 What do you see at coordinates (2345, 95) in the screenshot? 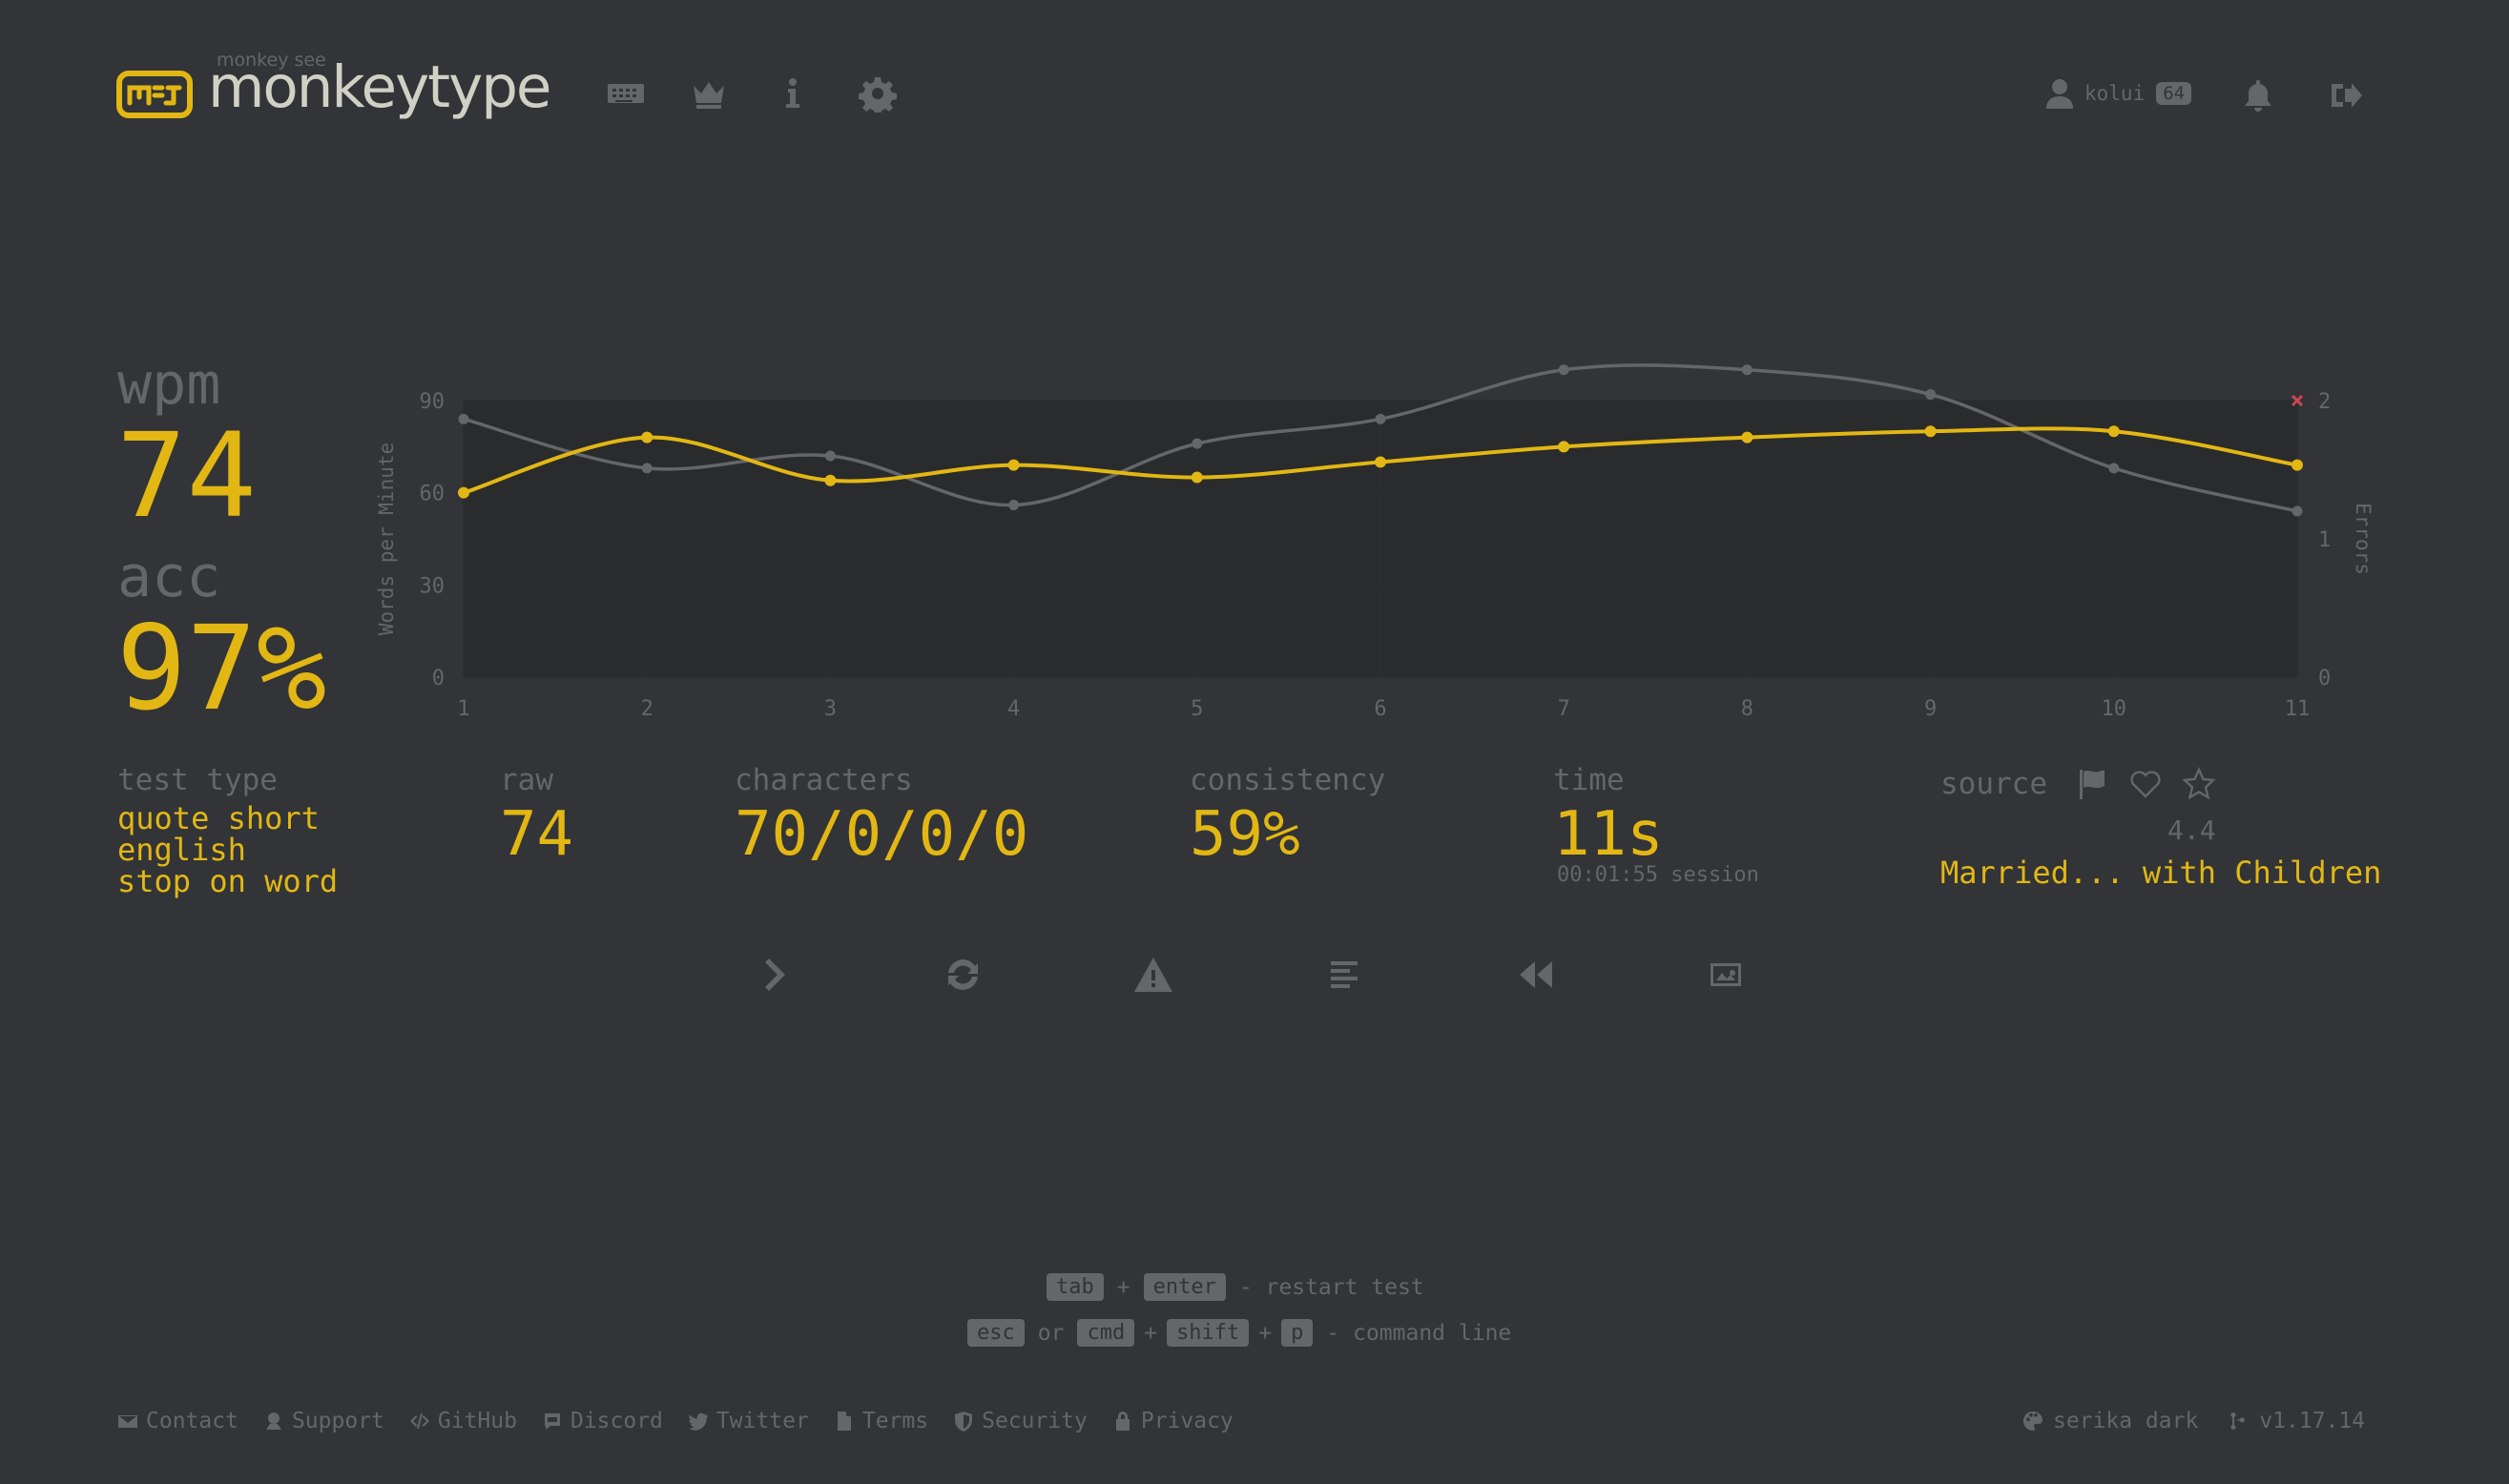
I see `logout-icon` at bounding box center [2345, 95].